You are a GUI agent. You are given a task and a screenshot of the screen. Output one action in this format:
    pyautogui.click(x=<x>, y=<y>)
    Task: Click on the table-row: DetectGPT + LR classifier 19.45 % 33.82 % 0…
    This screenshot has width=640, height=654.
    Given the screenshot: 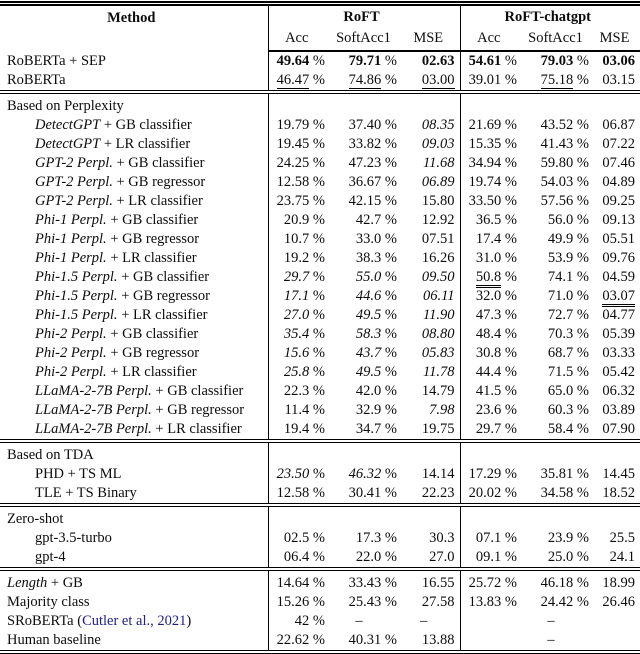 What is the action you would take?
    pyautogui.click(x=320, y=144)
    